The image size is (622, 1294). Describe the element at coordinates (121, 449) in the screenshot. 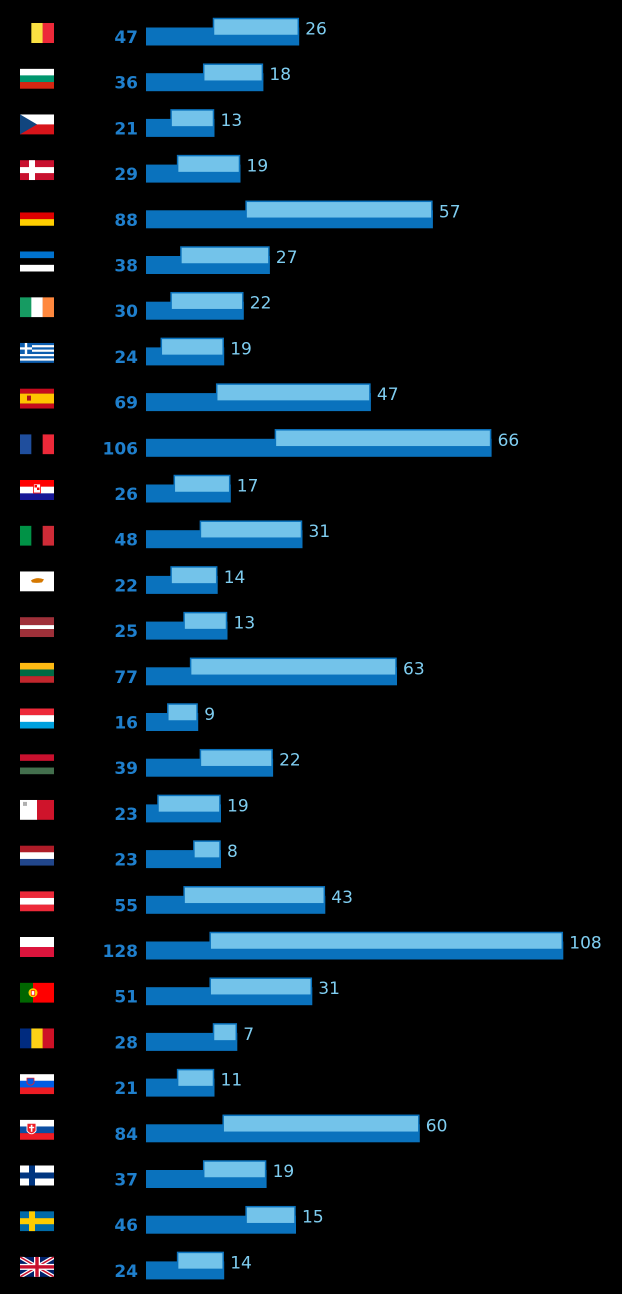

I see `value-label: 106` at that location.